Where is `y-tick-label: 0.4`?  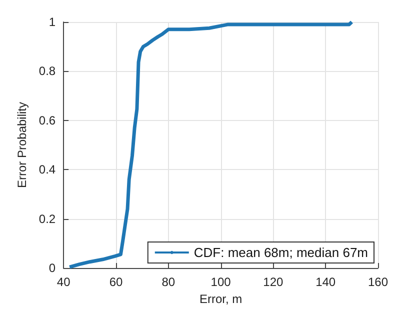
y-tick-label: 0.4 is located at coordinates (47, 169).